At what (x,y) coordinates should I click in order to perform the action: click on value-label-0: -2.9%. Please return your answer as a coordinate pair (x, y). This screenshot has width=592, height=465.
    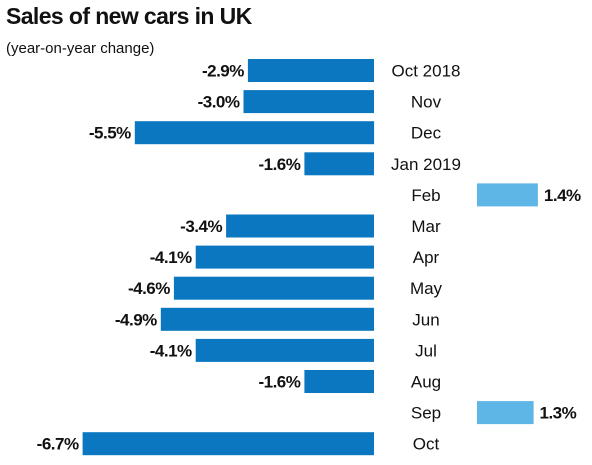
    Looking at the image, I should click on (223, 71).